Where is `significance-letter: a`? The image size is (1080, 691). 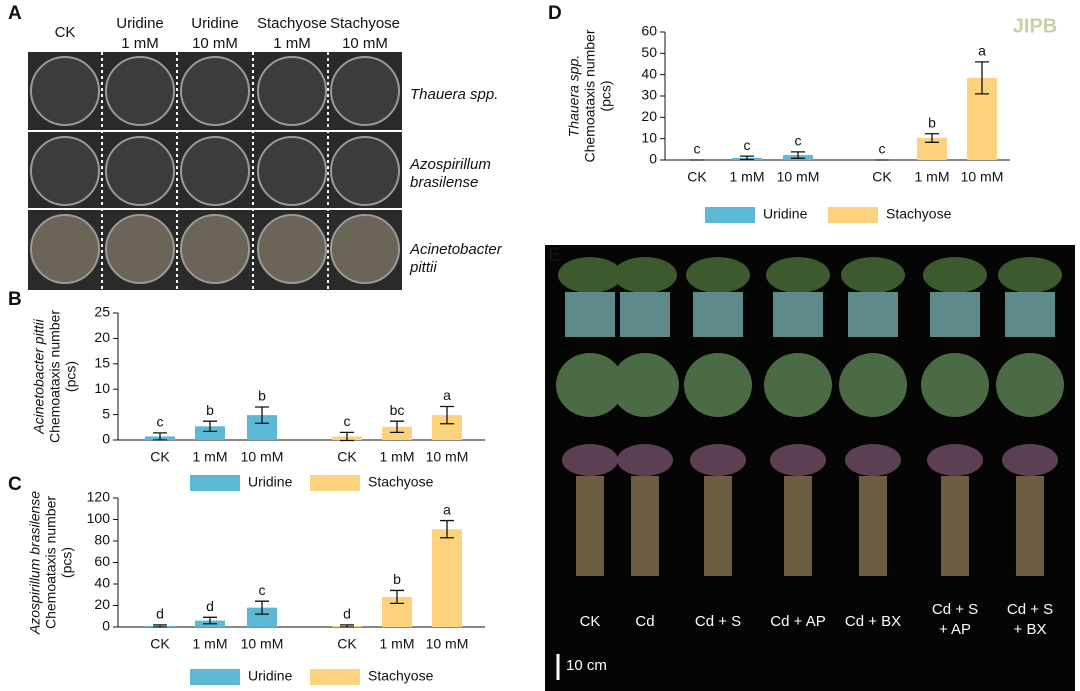 significance-letter: a is located at coordinates (982, 51).